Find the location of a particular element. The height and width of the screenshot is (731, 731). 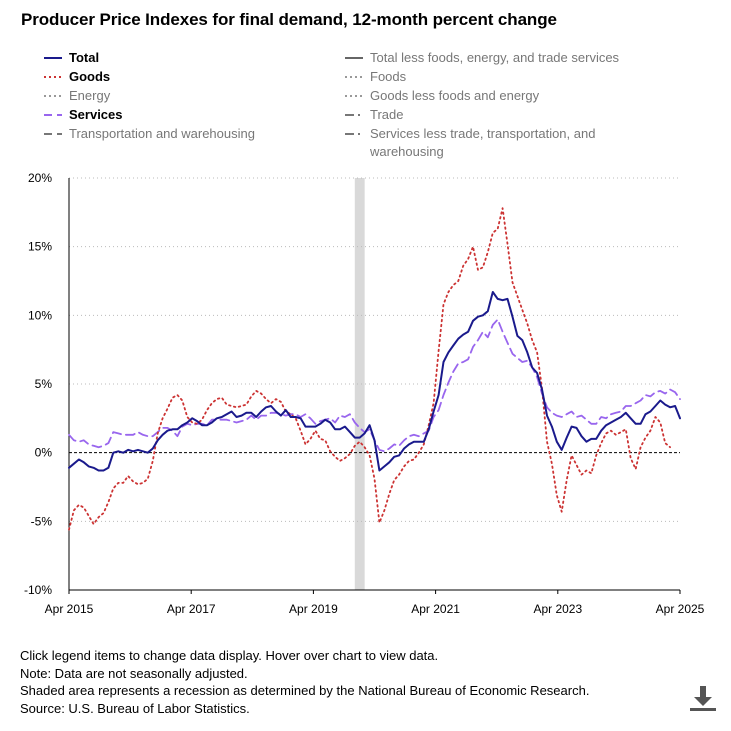

legend-label-foods: Foods is located at coordinates (388, 76).